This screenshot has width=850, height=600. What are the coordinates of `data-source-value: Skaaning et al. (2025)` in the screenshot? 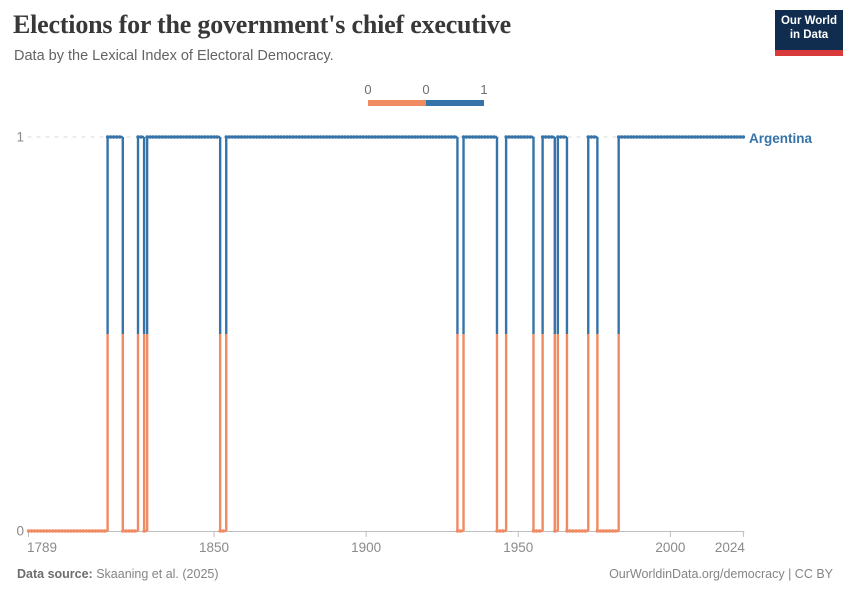 It's located at (155, 574).